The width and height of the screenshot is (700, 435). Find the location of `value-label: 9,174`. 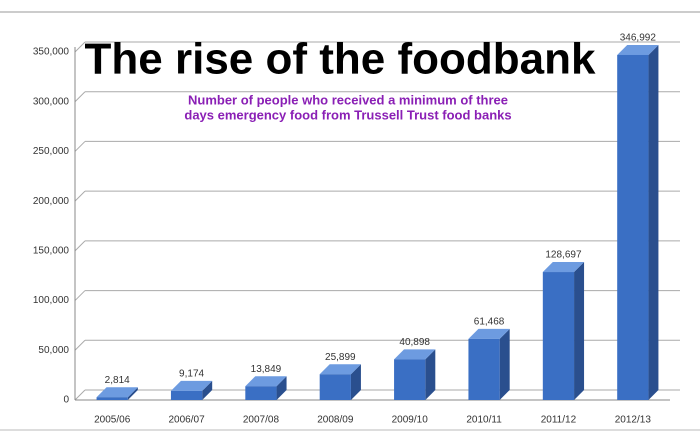

value-label: 9,174 is located at coordinates (191, 374).